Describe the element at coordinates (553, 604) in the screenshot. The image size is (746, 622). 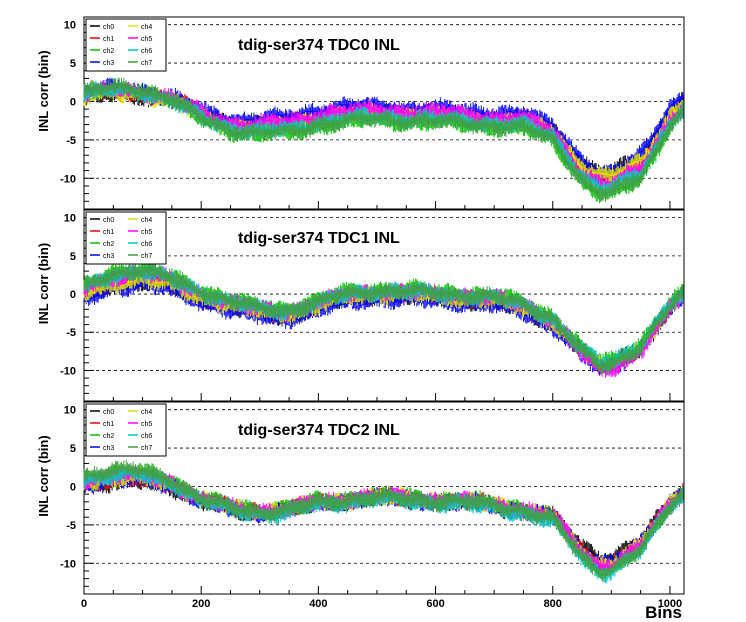
I see `x-tick-label: 800` at that location.